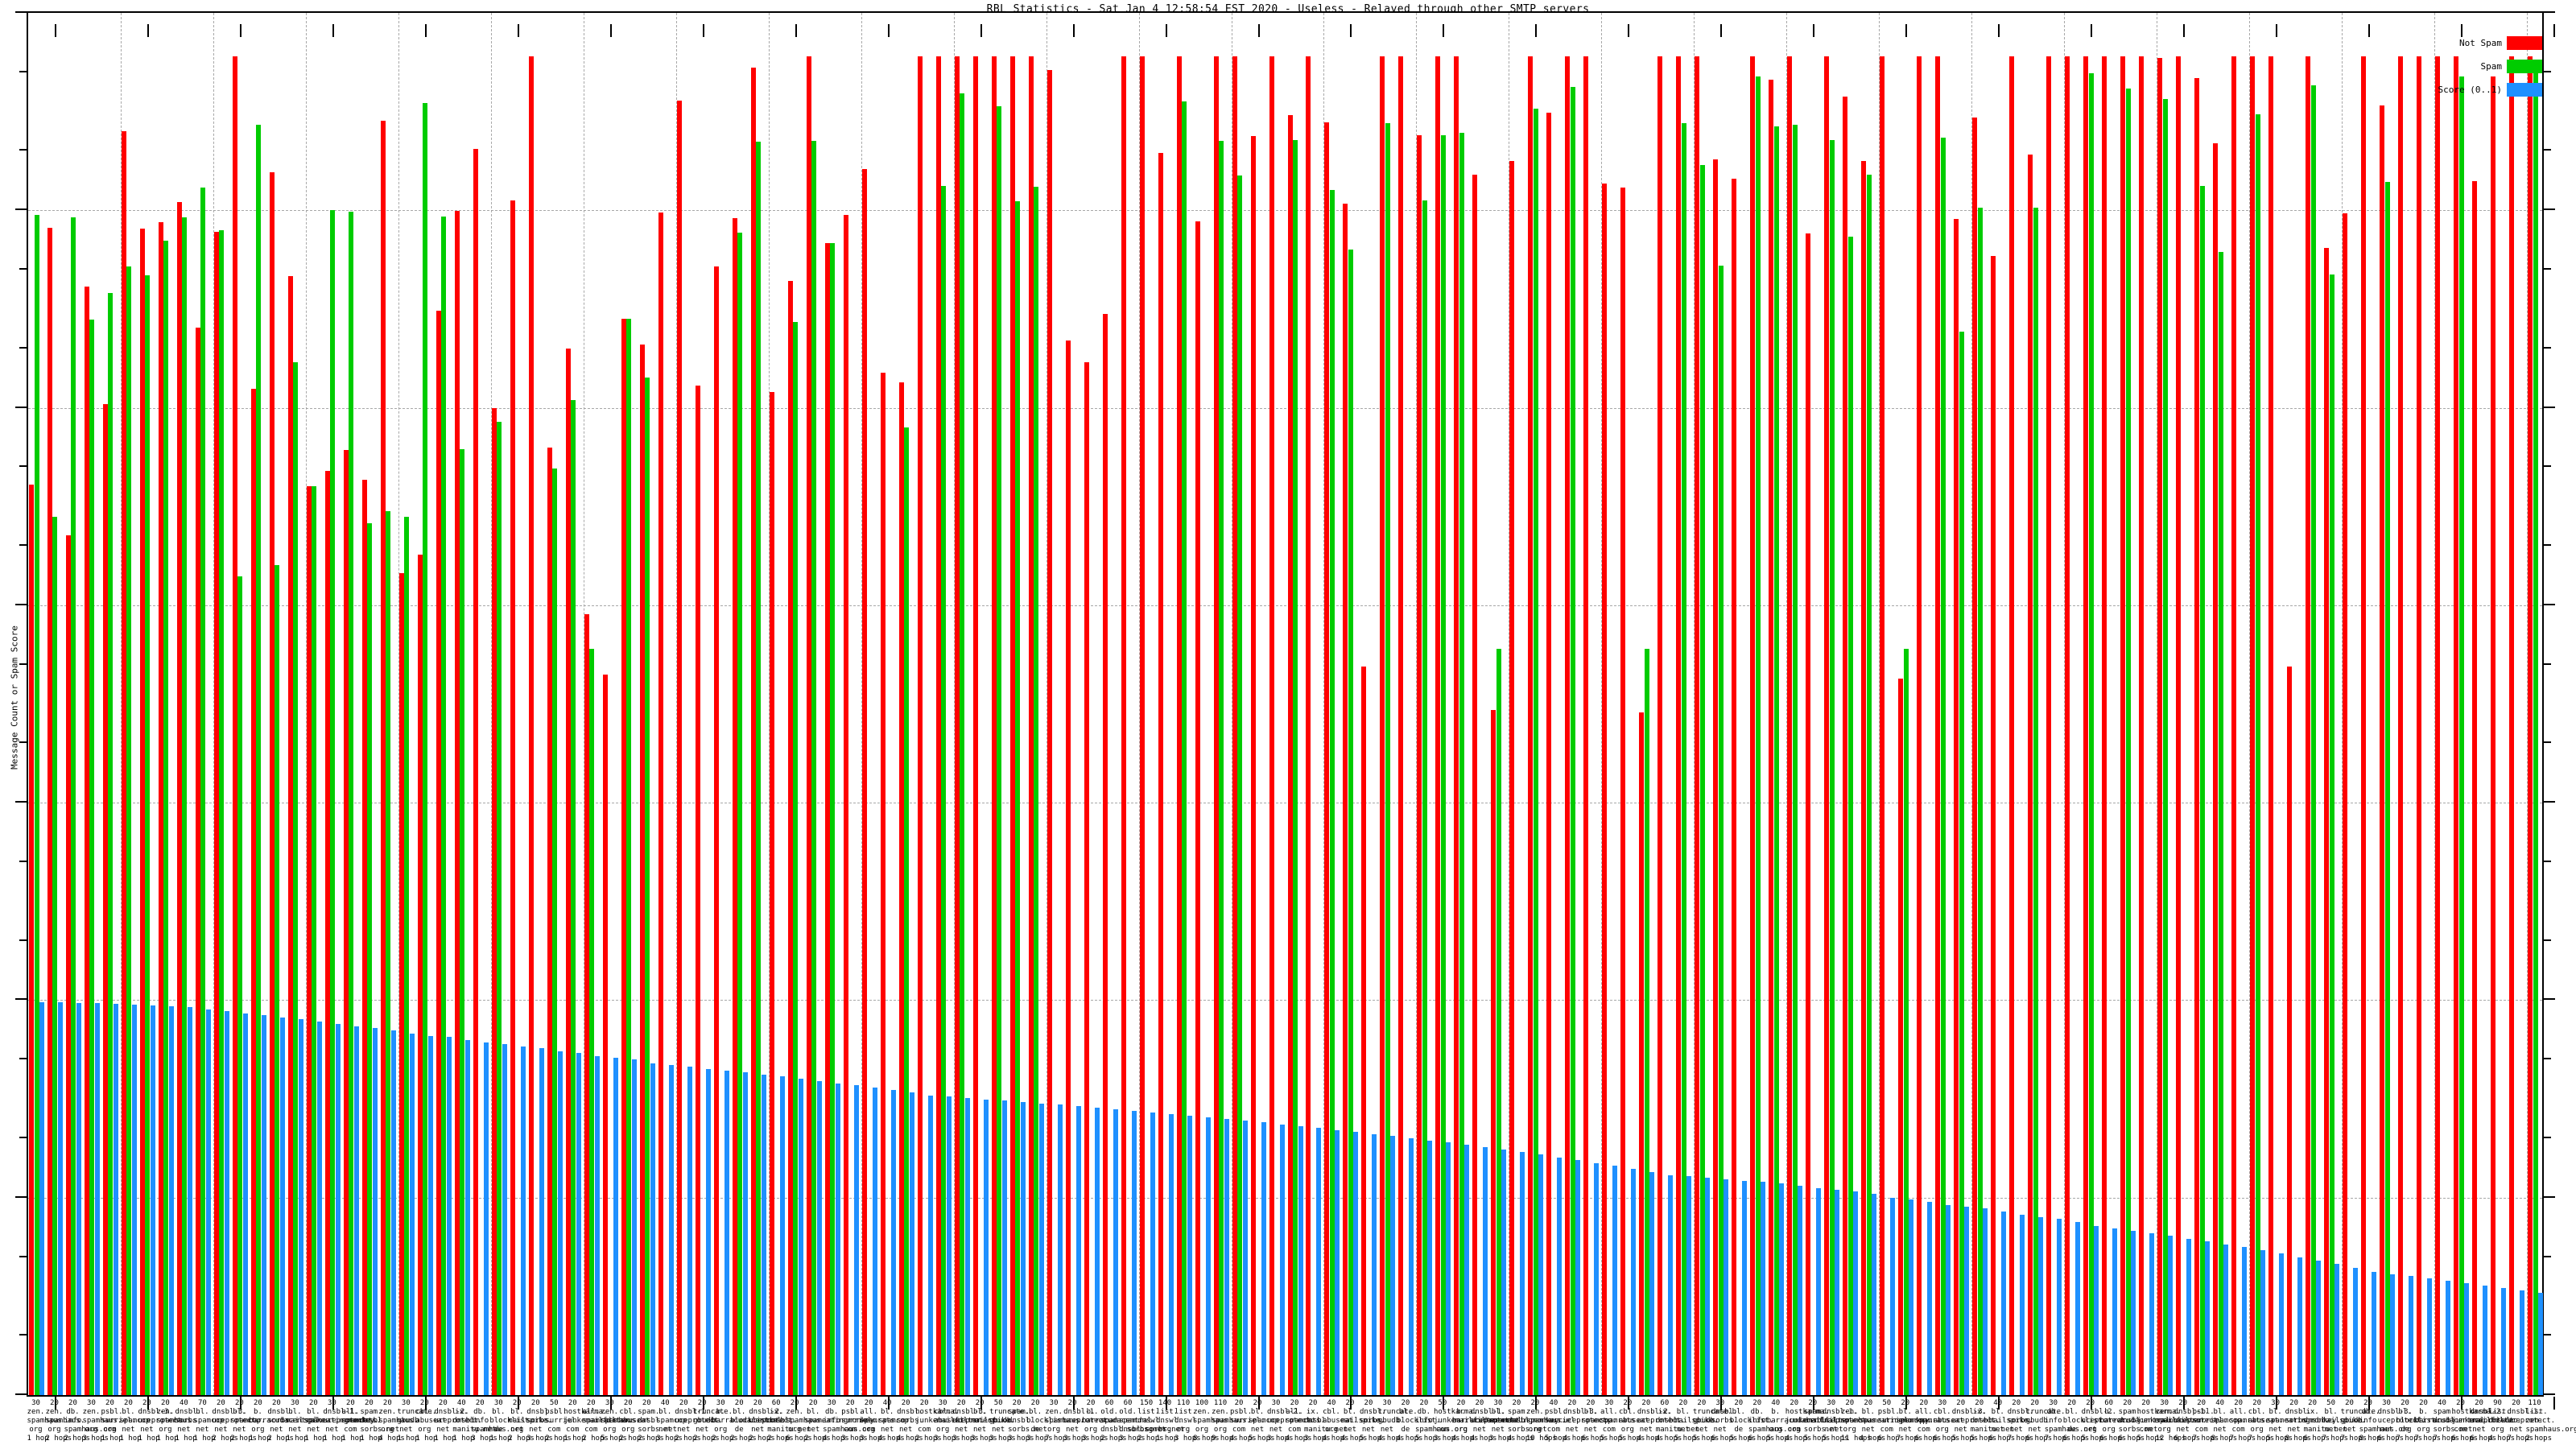 The width and height of the screenshot is (2576, 1449). Describe the element at coordinates (2138, 1421) in the screenshot. I see `x-axis-label-group: 20 spam. dnsbl. sorbs.net 6 hops` at that location.